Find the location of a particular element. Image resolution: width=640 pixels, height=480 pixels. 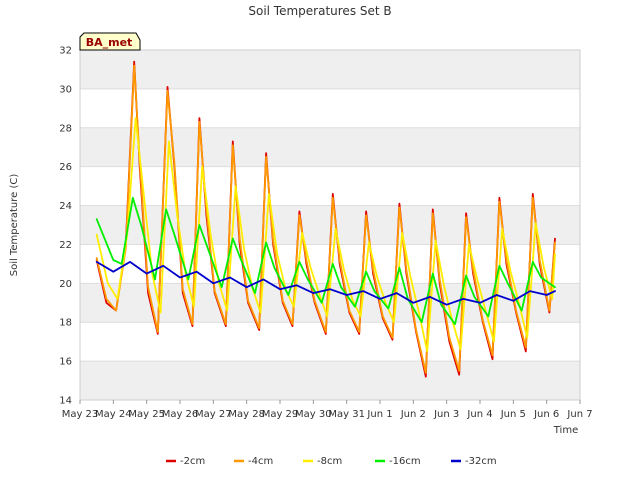

y-tick-label: 18 is located at coordinates (65, 323).